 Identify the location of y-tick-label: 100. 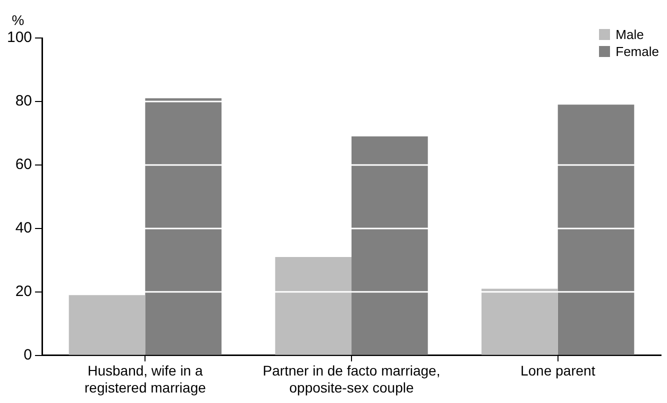
(19, 37).